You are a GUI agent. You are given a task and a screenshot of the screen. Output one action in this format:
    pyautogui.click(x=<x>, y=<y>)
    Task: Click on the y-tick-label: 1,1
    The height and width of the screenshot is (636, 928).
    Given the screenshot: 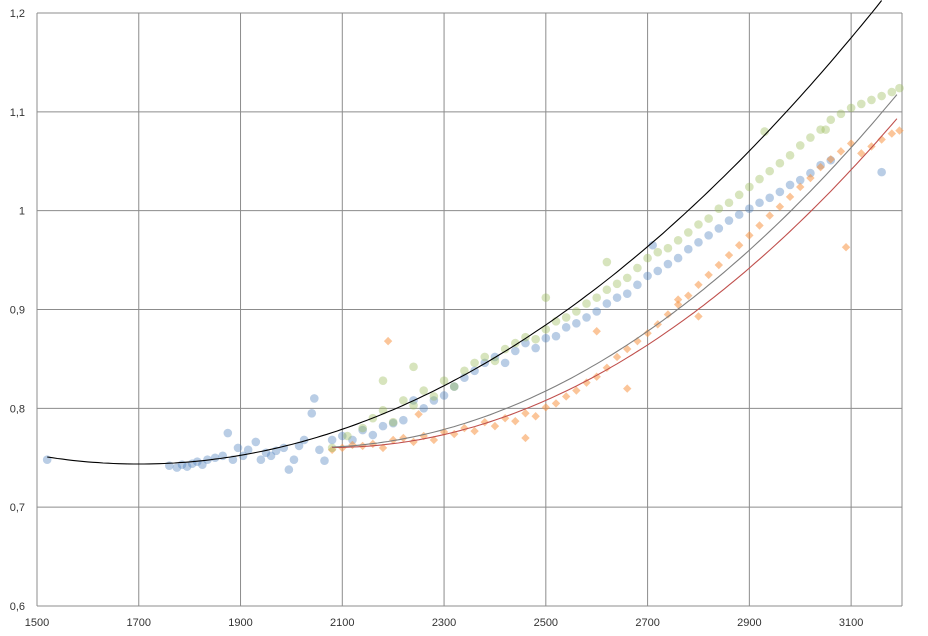 What is the action you would take?
    pyautogui.click(x=17, y=113)
    